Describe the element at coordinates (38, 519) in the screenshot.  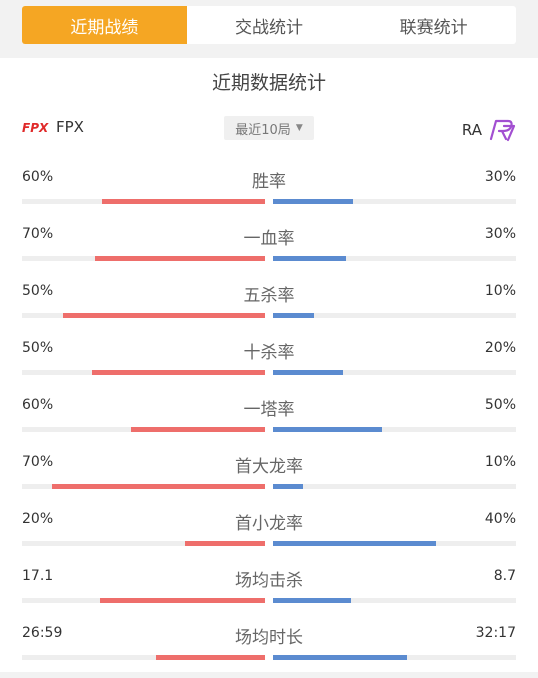
I see `stat-left-value: 20%` at that location.